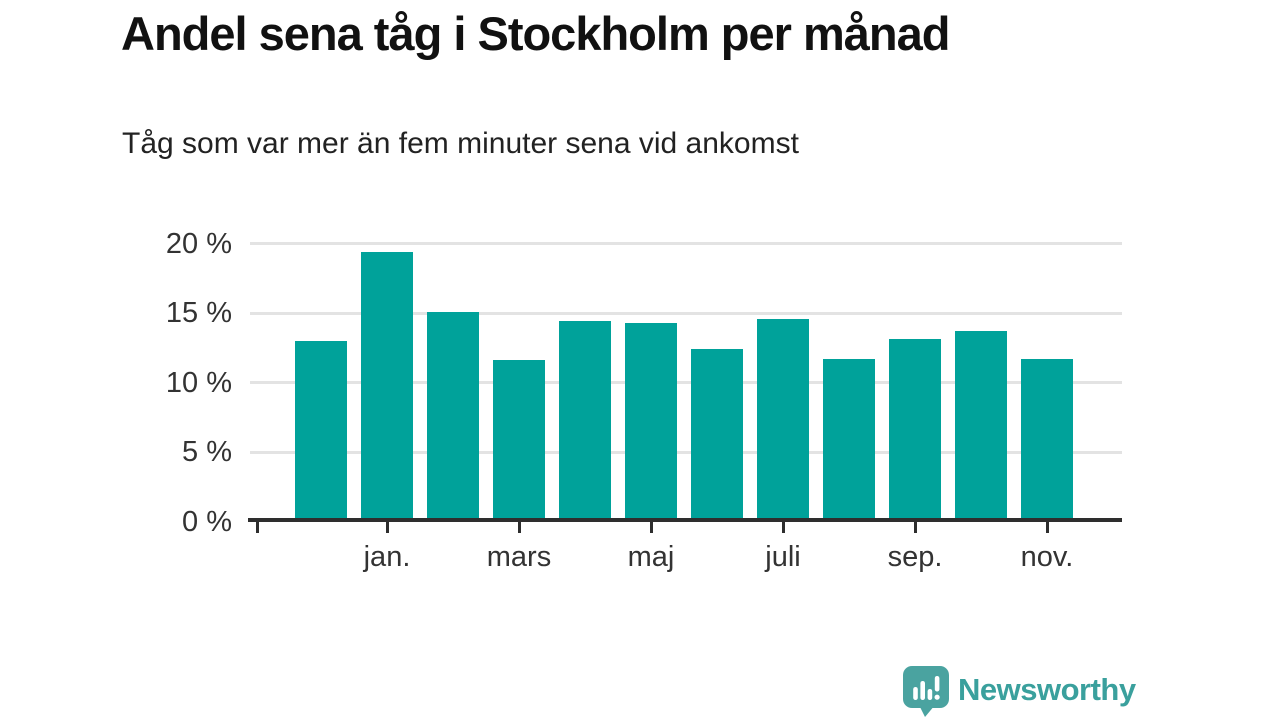  I want to click on speech-bubble-shape, so click(926, 691).